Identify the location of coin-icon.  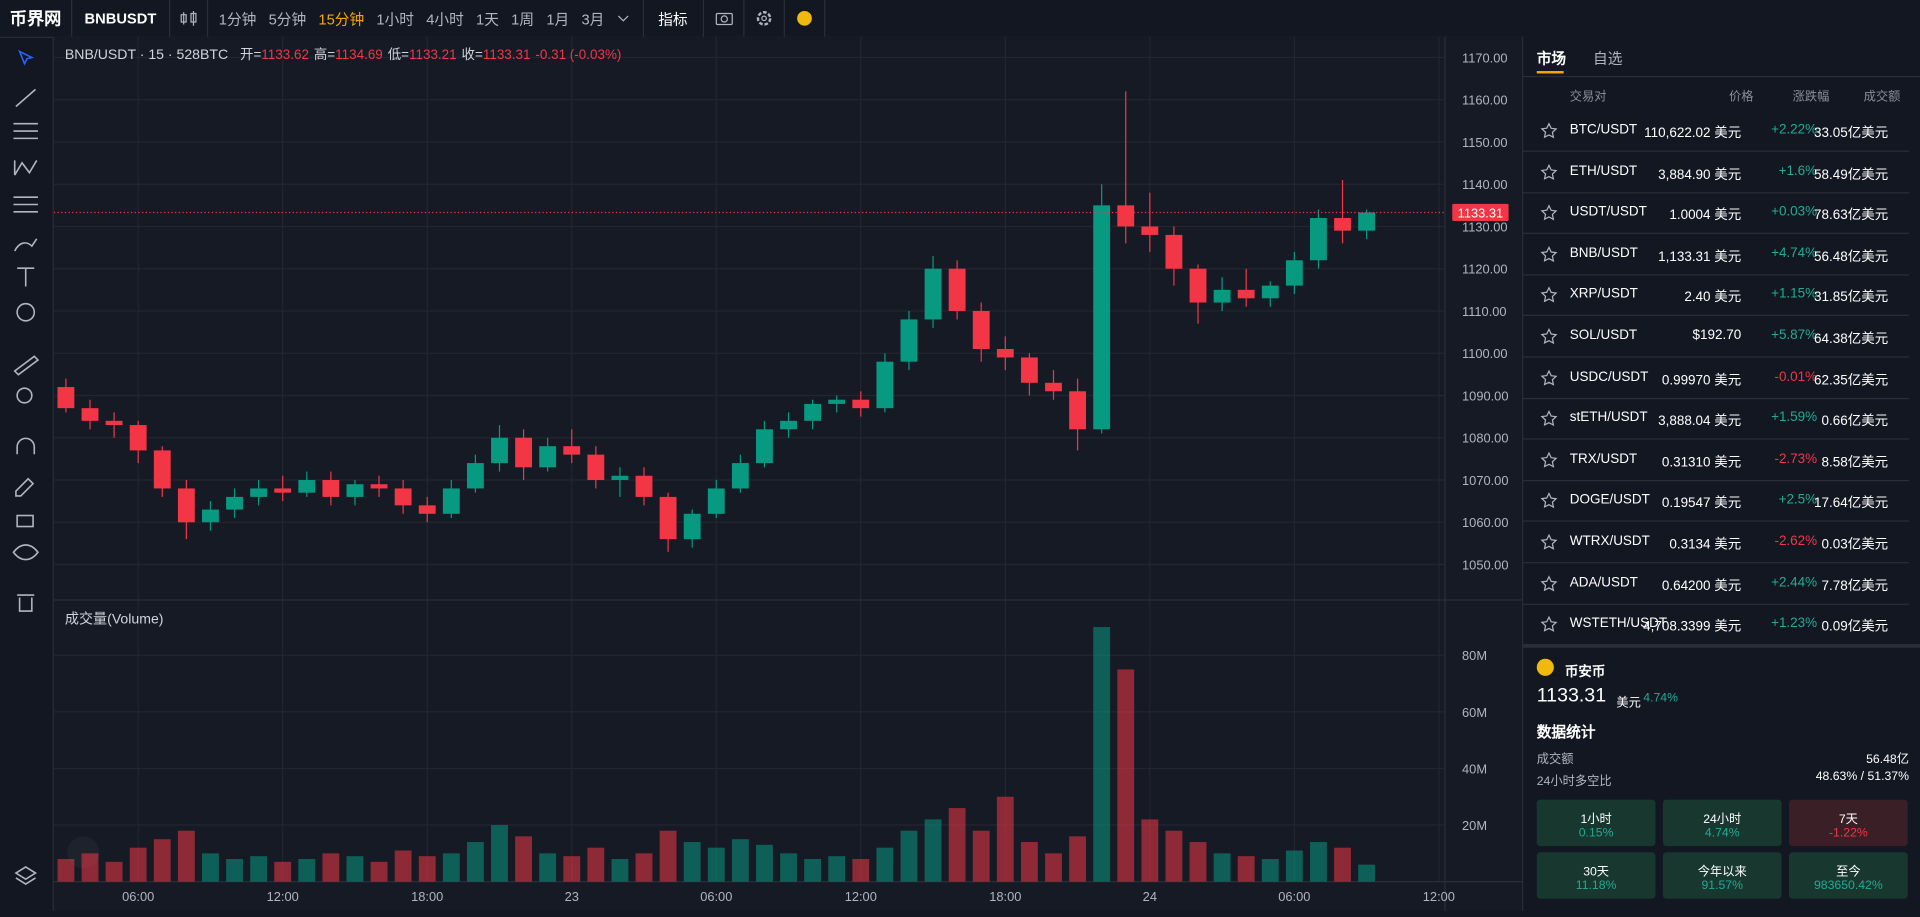
(803, 19).